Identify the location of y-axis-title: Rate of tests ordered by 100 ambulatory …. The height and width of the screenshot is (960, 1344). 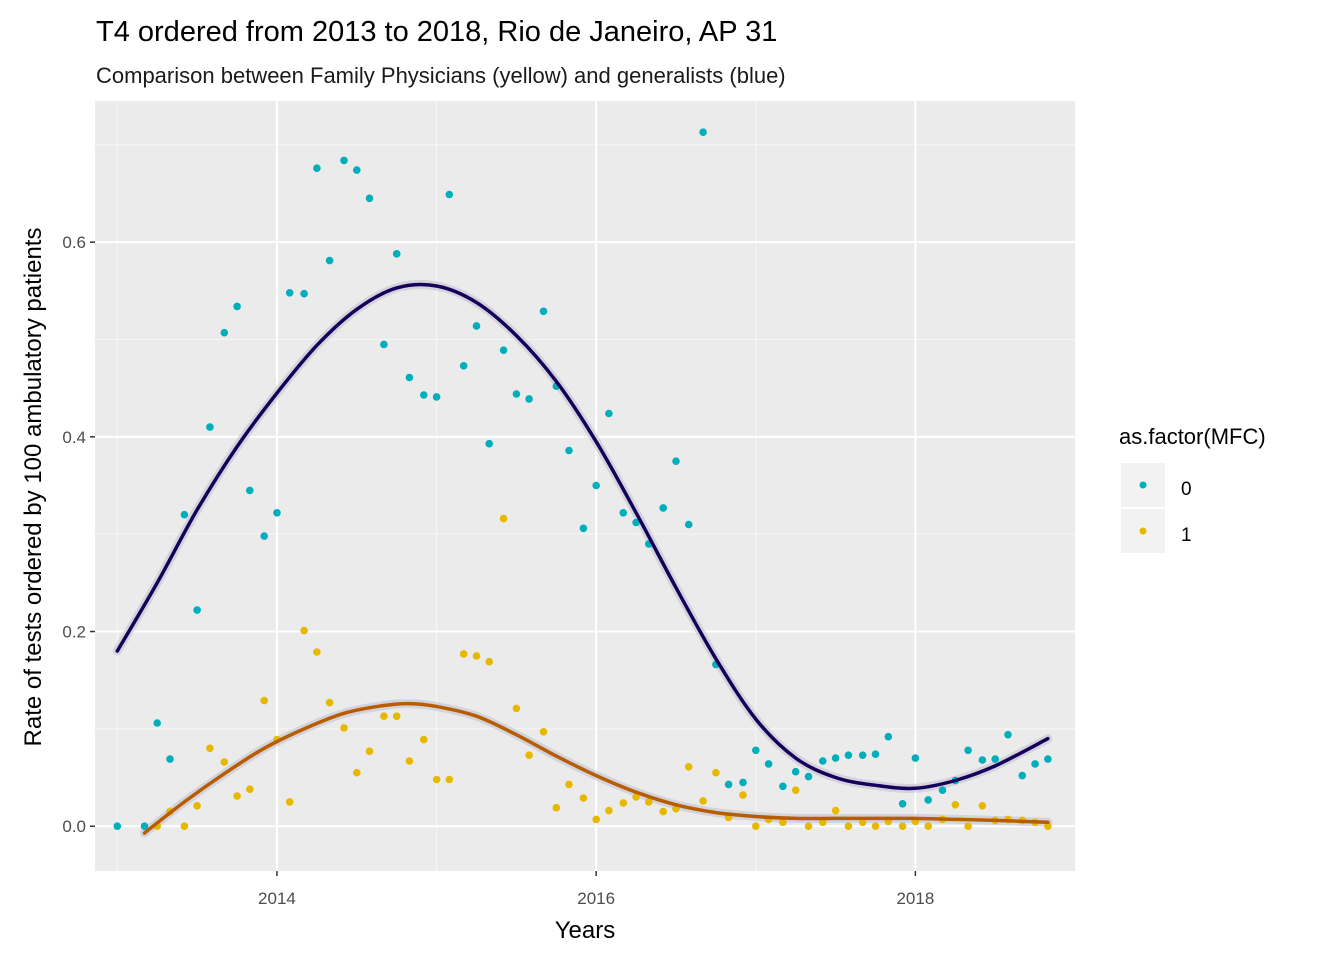
(33, 487).